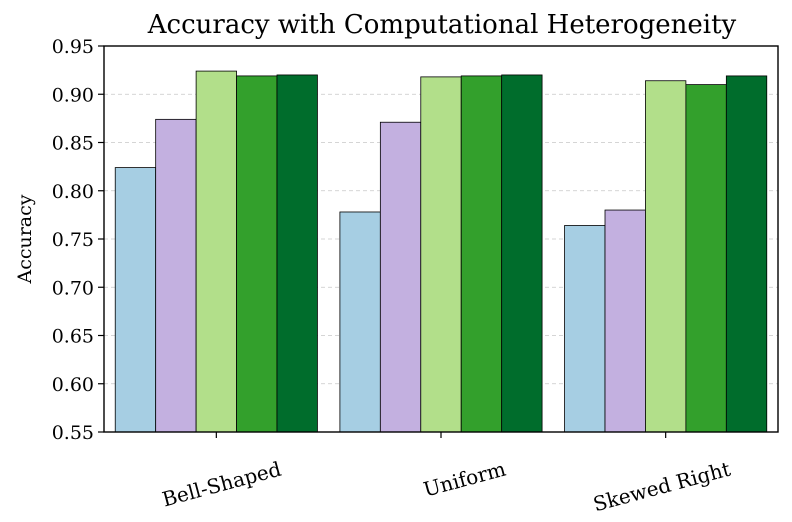 The image size is (792, 522). Describe the element at coordinates (73, 433) in the screenshot. I see `y-tick-label: 0.55` at that location.